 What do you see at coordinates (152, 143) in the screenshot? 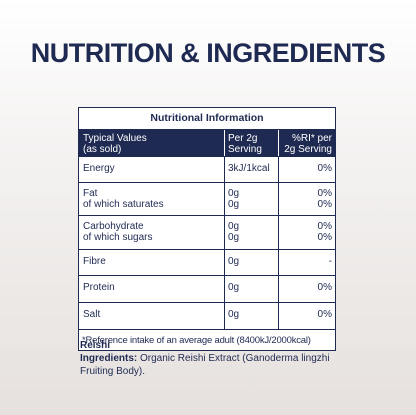
I see `header-typical-values: Typical Values (as sold)` at bounding box center [152, 143].